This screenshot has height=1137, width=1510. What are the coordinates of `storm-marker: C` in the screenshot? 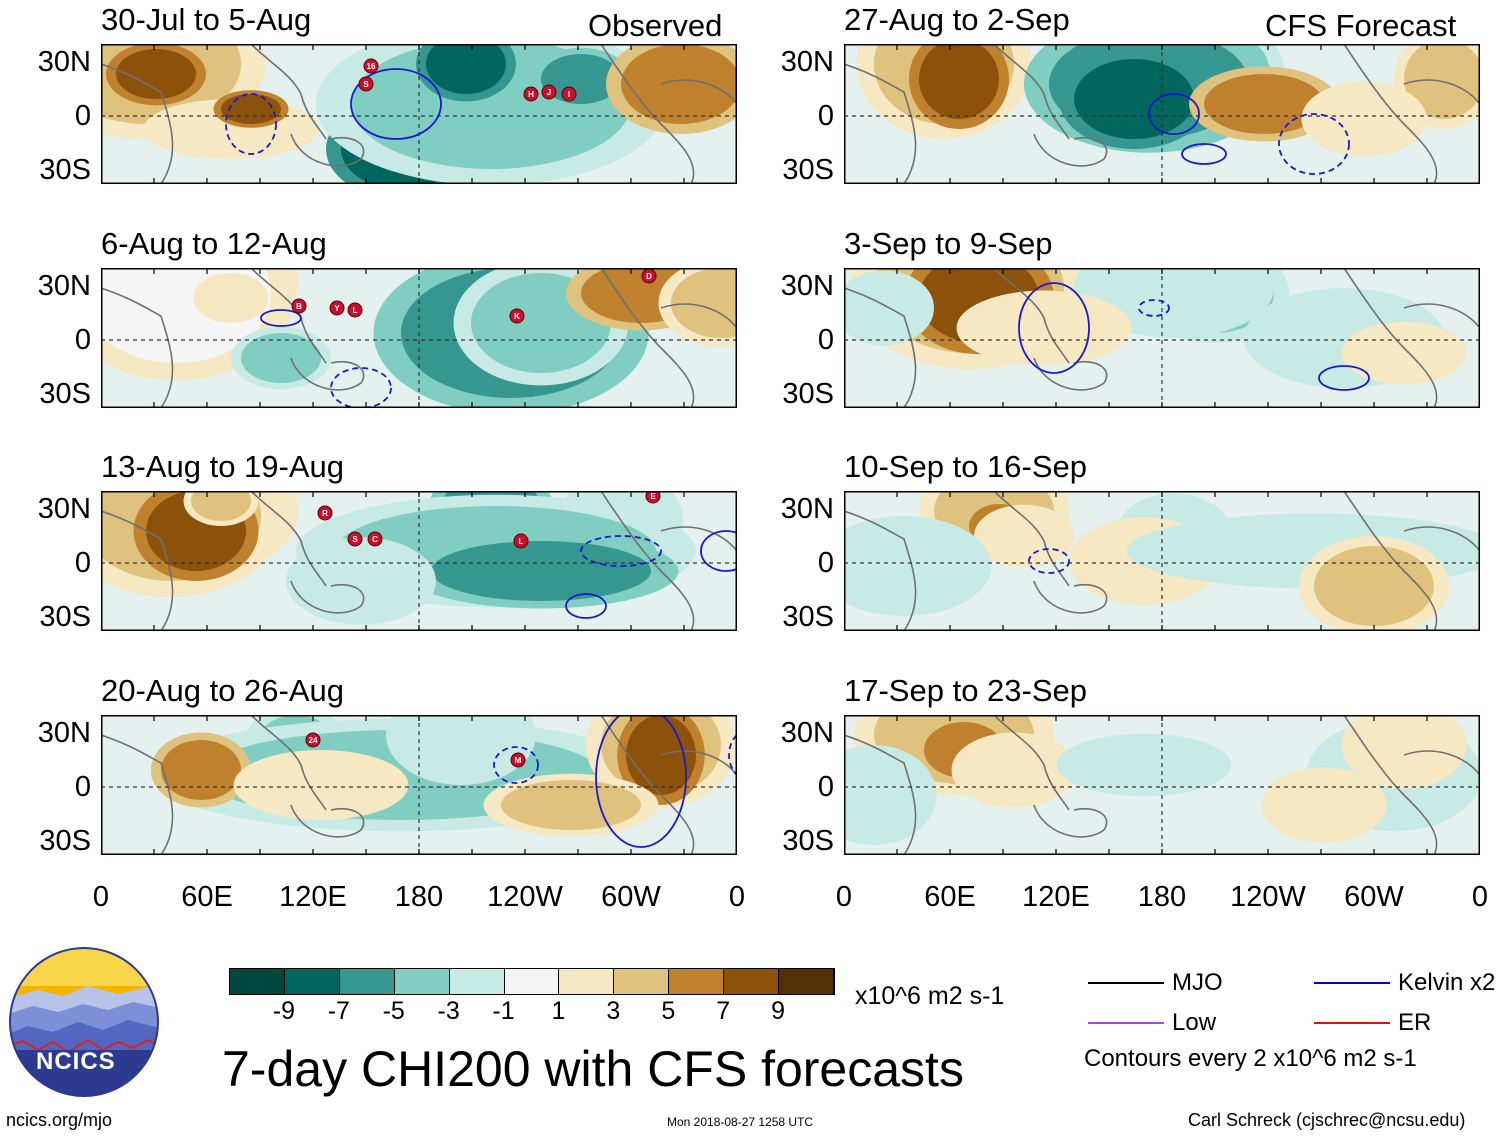 It's located at (375, 539).